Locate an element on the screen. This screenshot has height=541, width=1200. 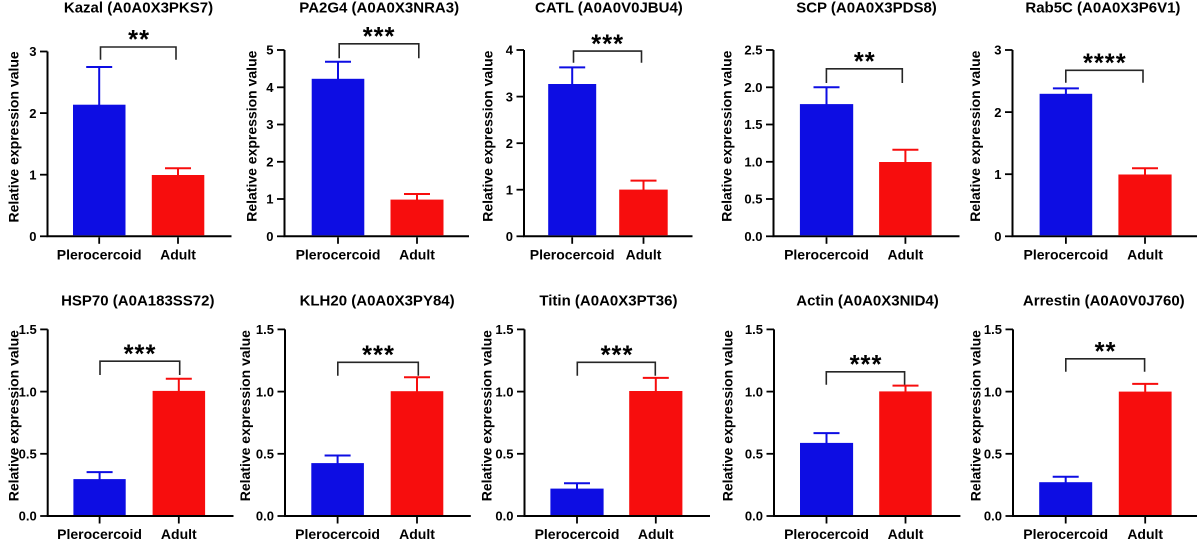
svg-text: Arrestin (A0A0V0J760) is located at coordinates (1104, 300).